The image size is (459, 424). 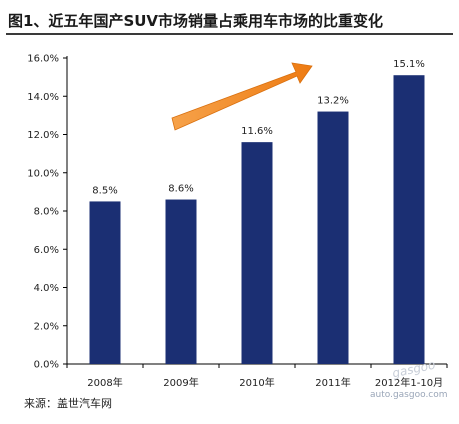 I want to click on y-tick-label: 12.0%, so click(x=43, y=135).